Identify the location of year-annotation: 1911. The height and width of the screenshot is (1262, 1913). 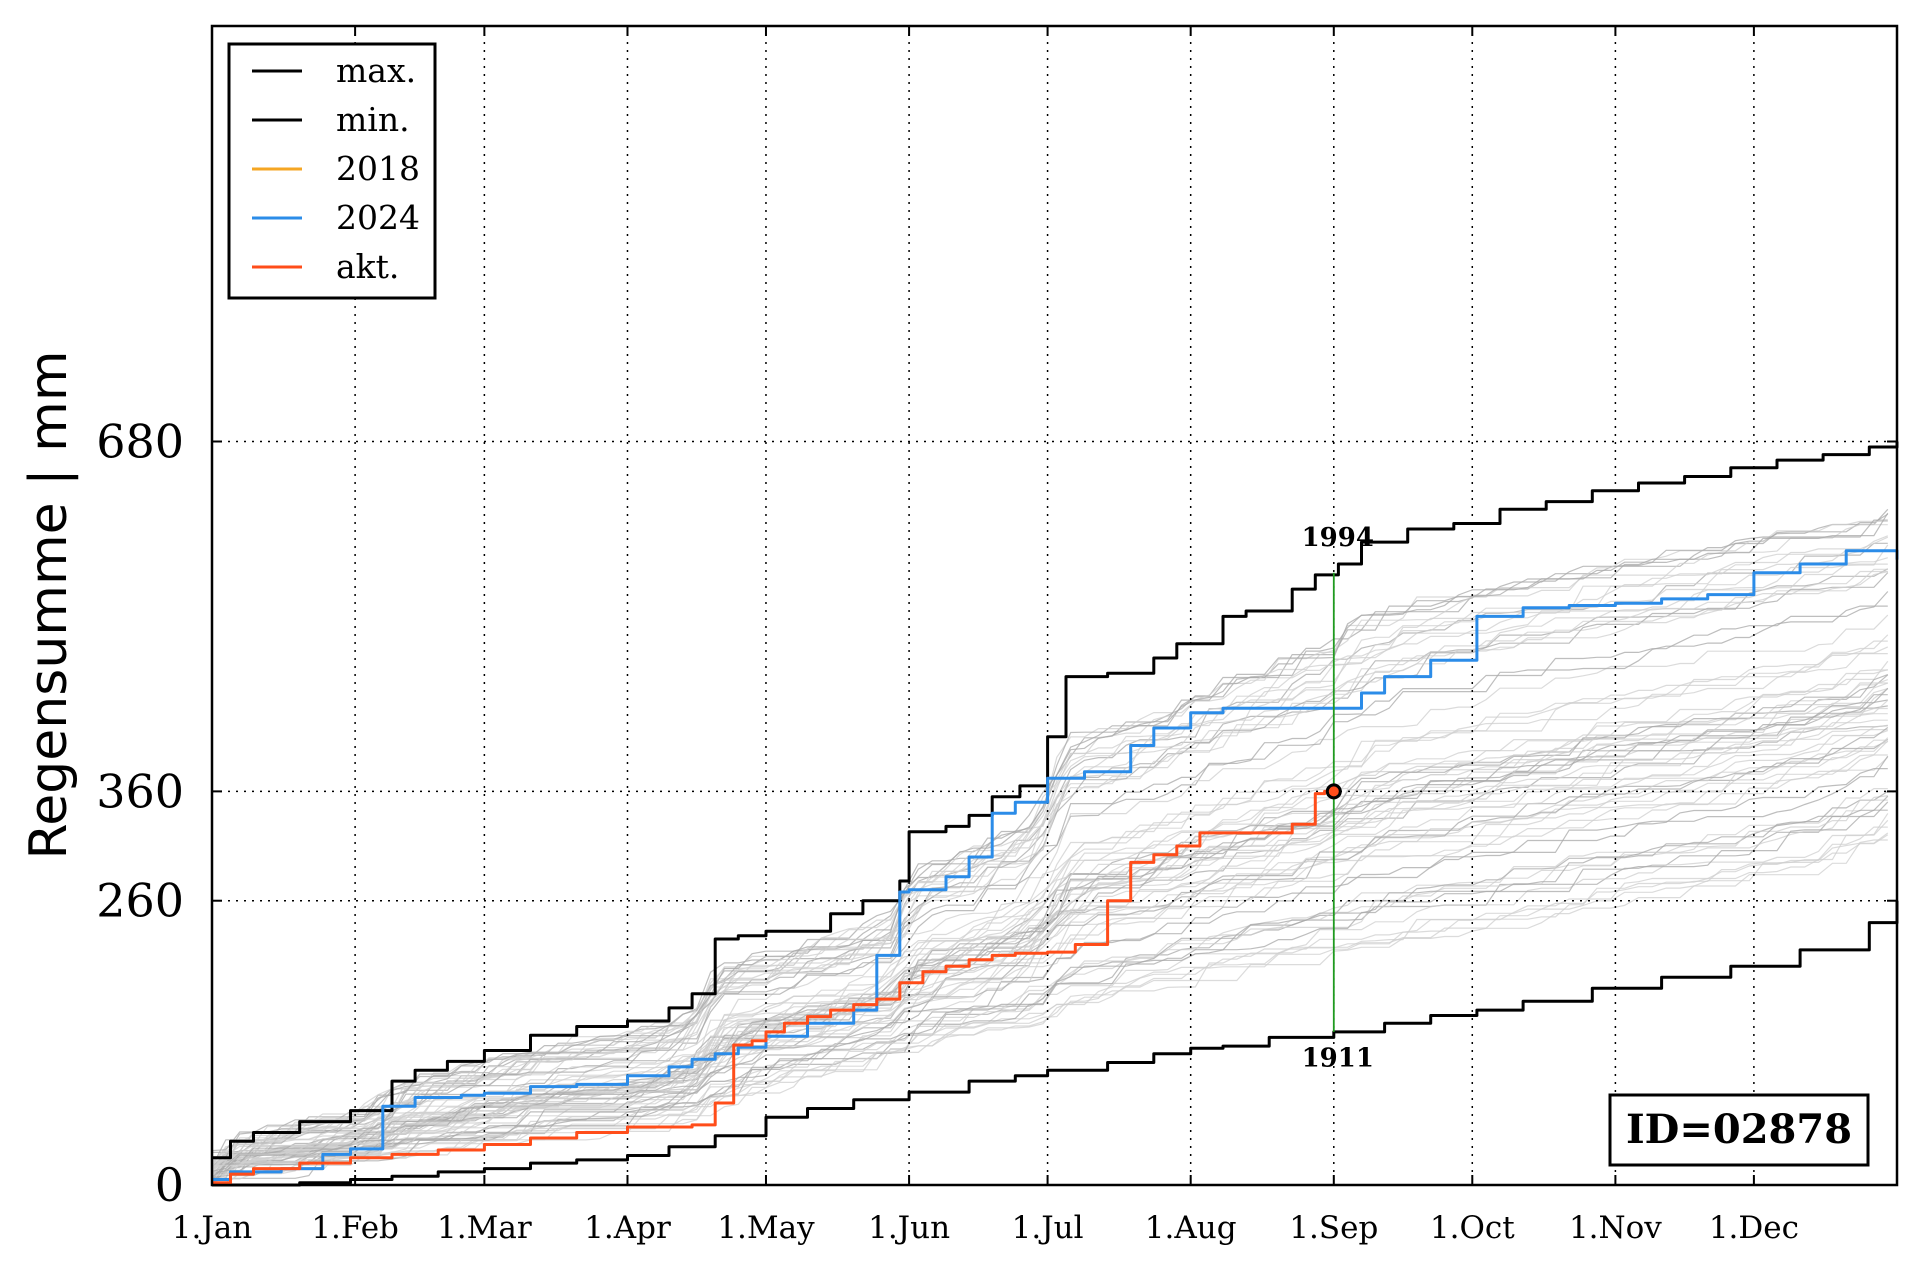
(1338, 1058).